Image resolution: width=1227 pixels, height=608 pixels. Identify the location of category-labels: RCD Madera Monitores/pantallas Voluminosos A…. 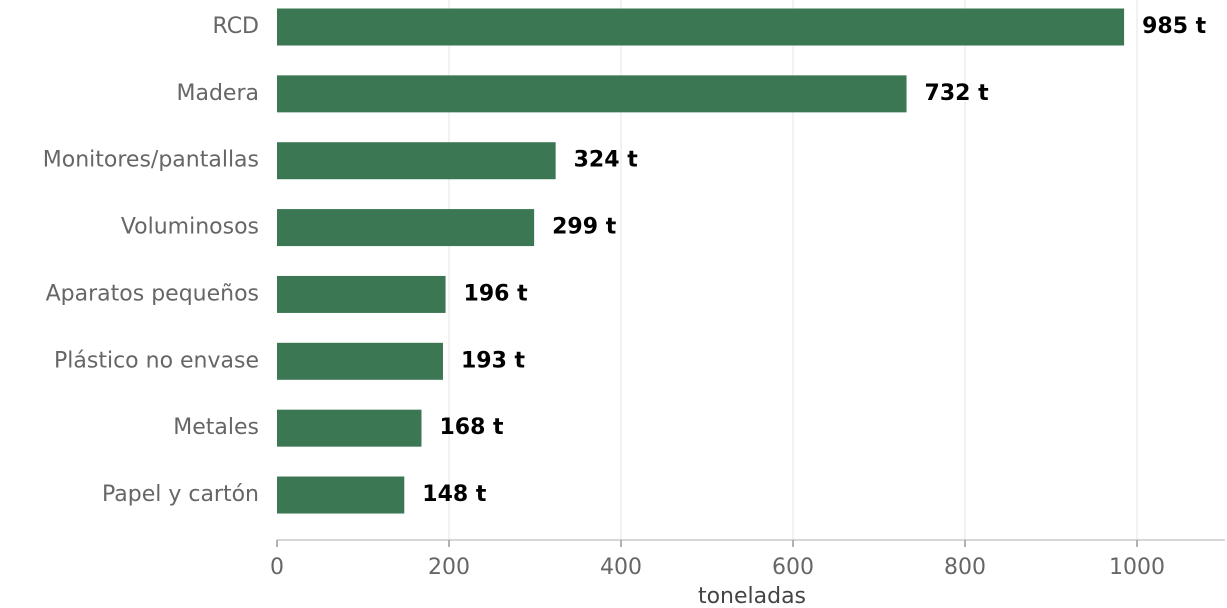
(151, 260).